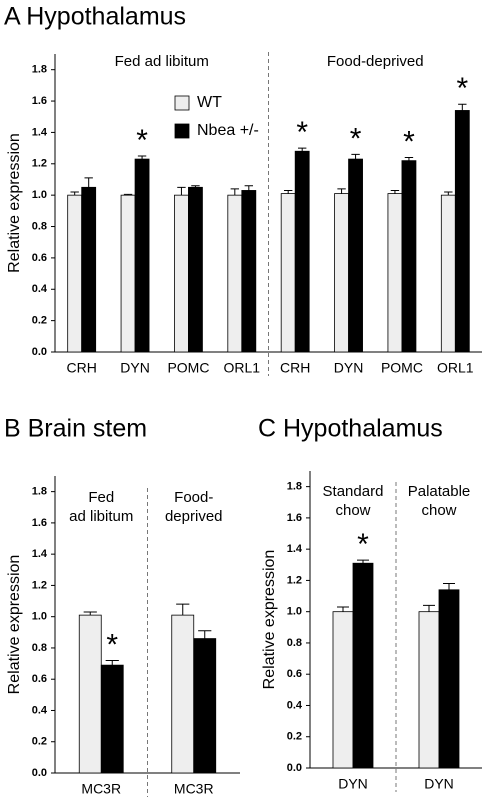 The width and height of the screenshot is (486, 800). Describe the element at coordinates (193, 497) in the screenshot. I see `group-label: Food-` at that location.